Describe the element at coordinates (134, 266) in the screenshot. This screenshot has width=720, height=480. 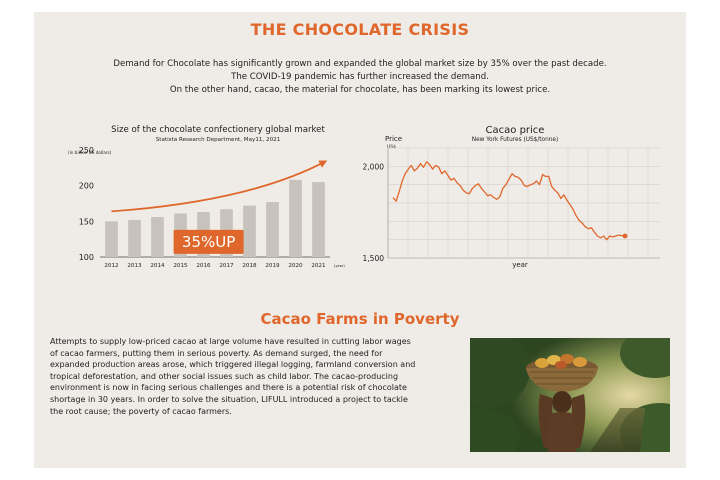
I see `market-x-tick-label: 2013` at that location.